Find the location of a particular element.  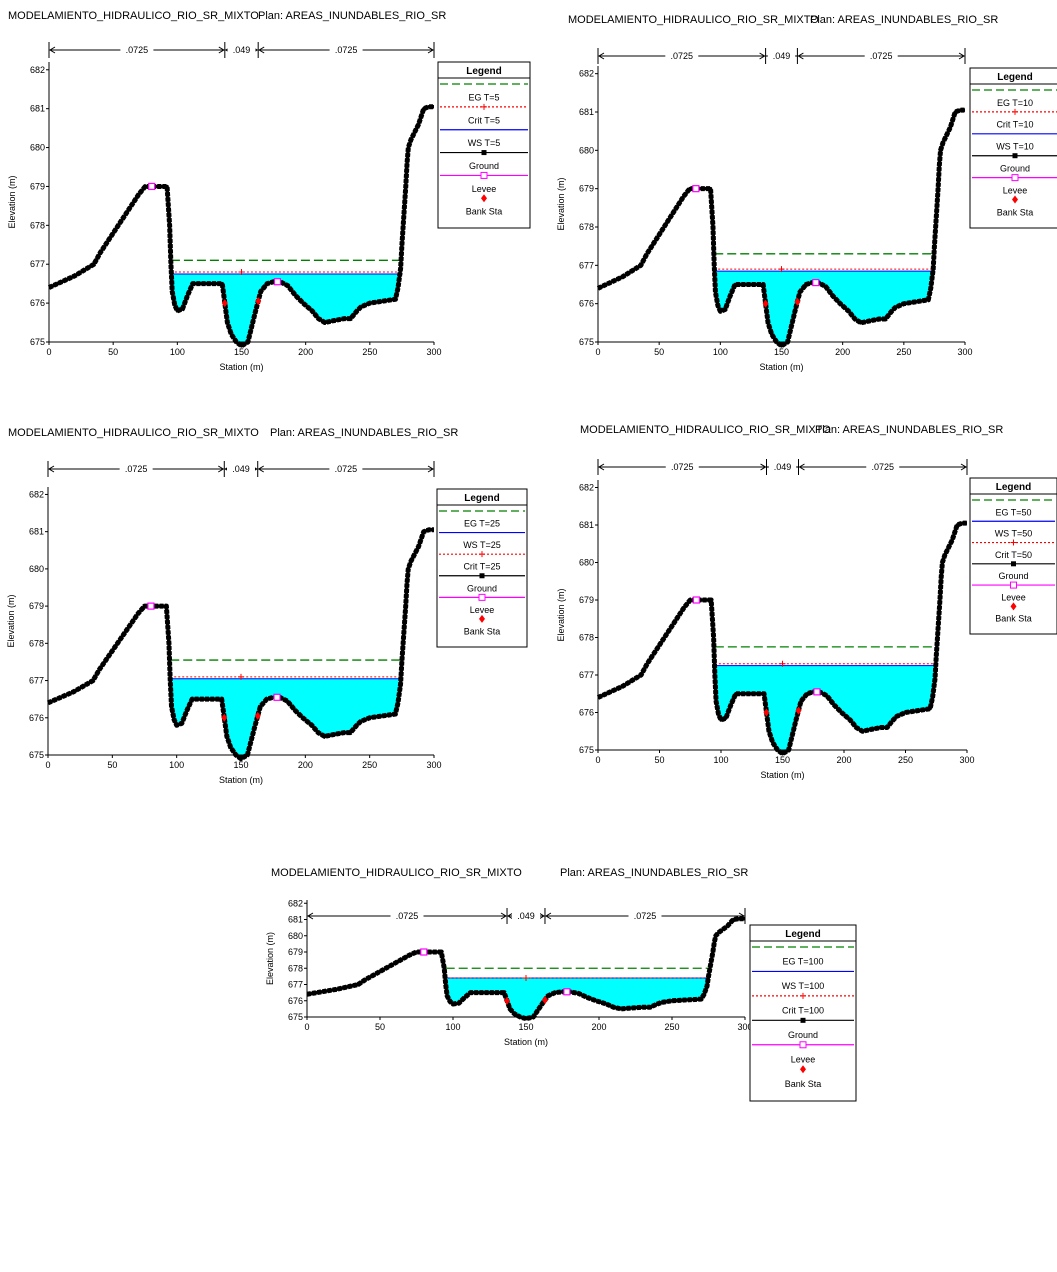

legend-item-label: WS T=100 is located at coordinates (803, 986).